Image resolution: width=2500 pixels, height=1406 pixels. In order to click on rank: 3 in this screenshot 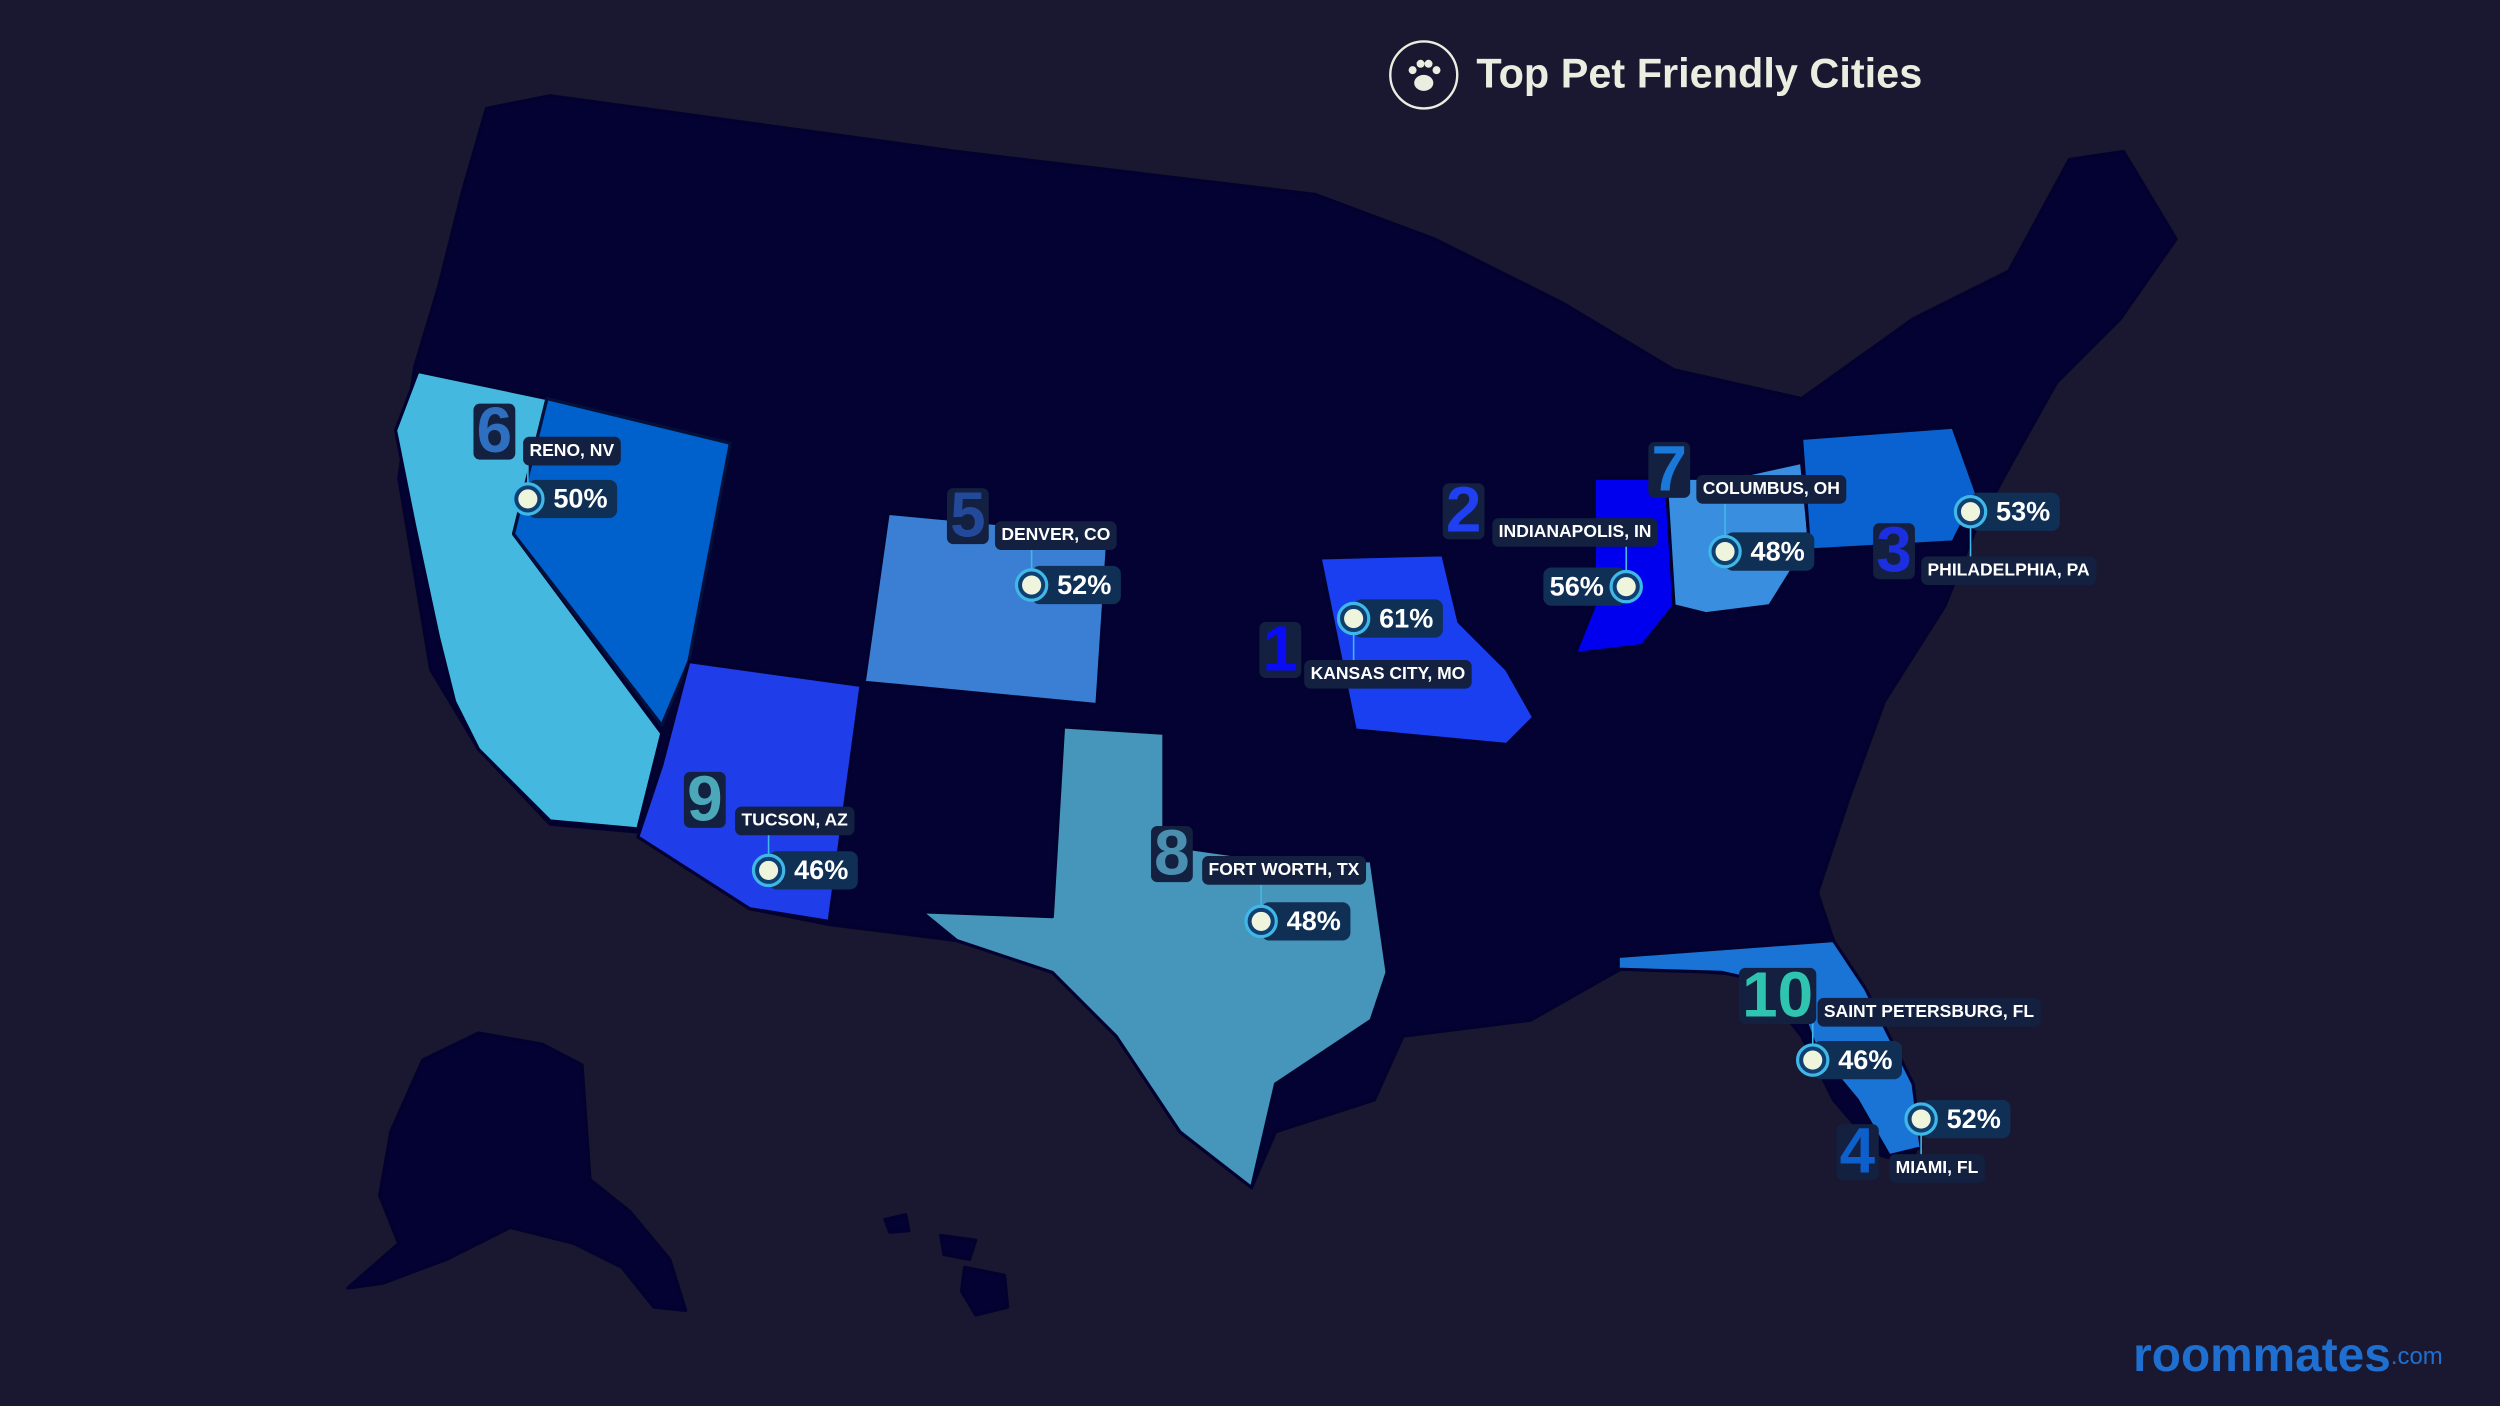, I will do `click(1893, 550)`.